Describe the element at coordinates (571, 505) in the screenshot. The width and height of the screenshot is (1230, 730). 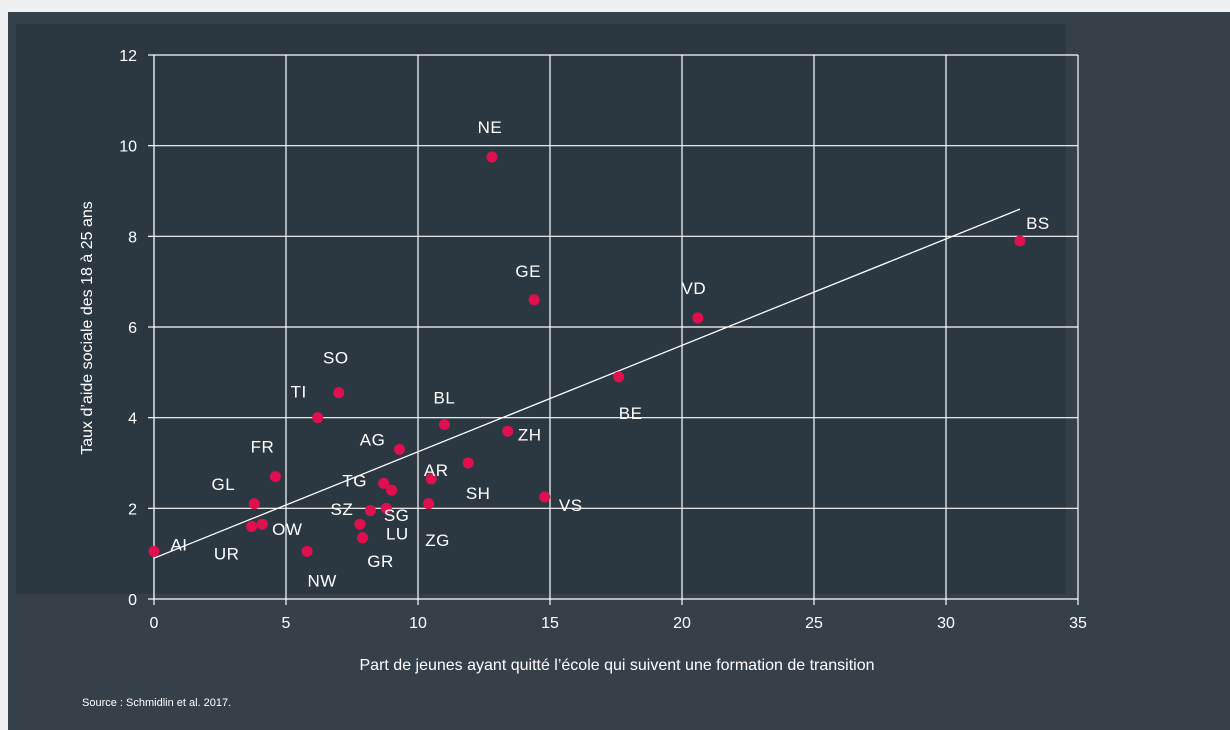
I see `point-label-vs: VS` at that location.